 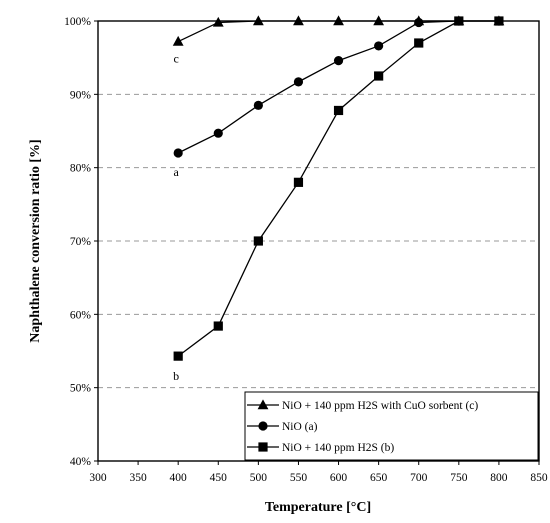 I want to click on legend-marker-circle, so click(x=263, y=426).